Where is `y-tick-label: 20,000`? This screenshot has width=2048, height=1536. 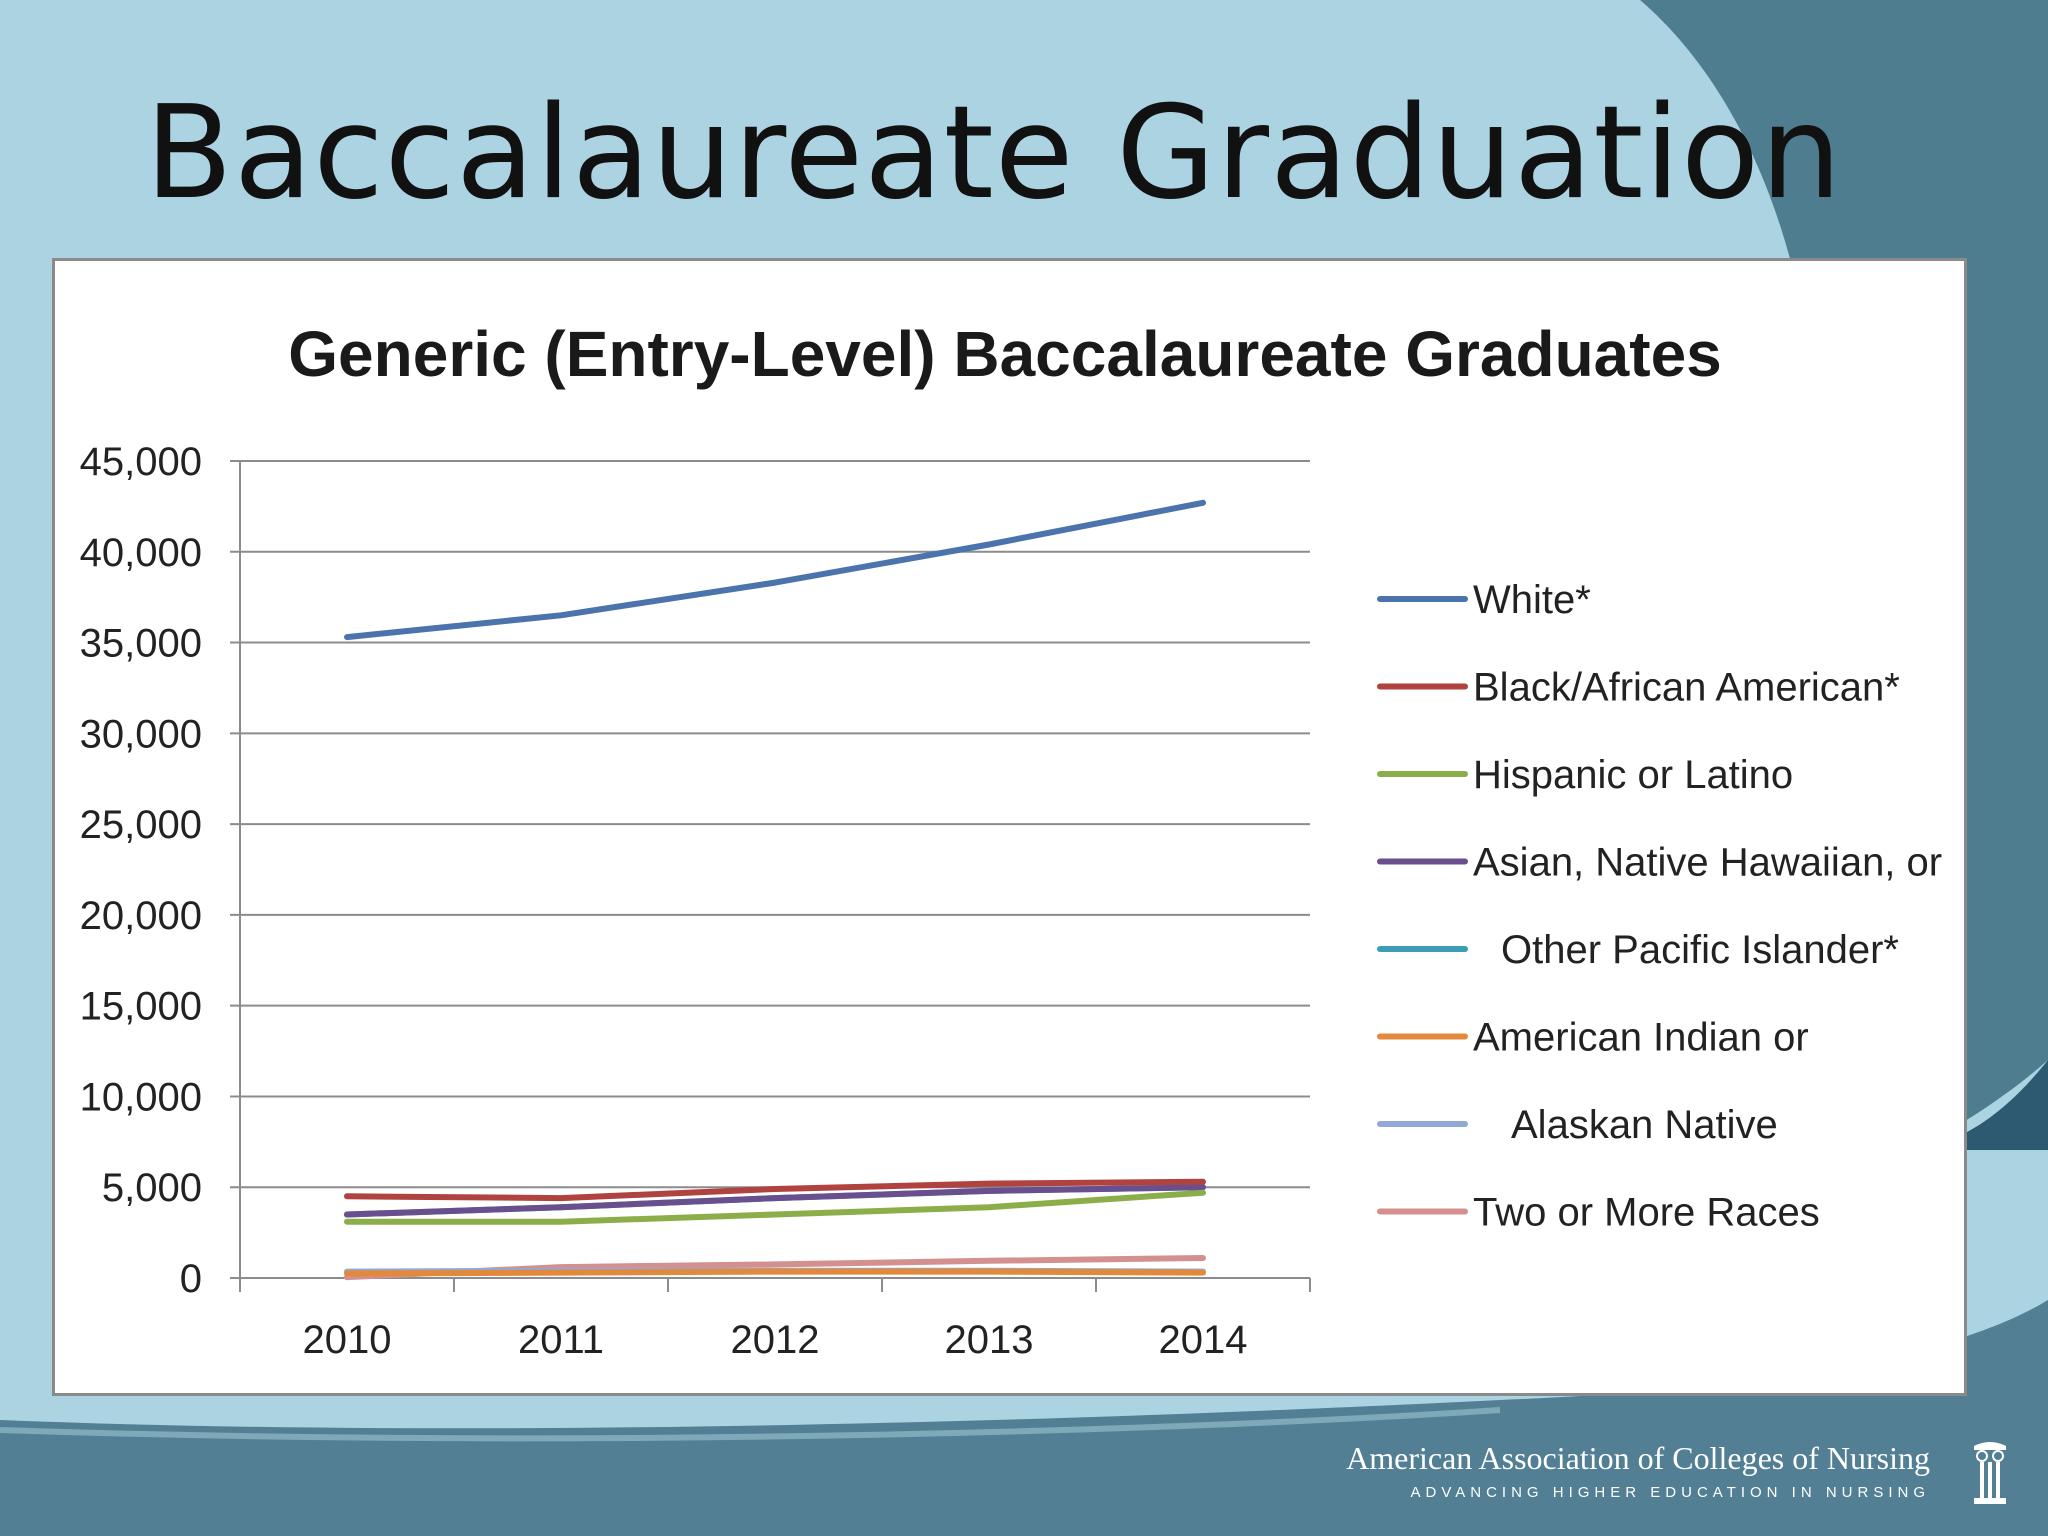
y-tick-label: 20,000 is located at coordinates (141, 916).